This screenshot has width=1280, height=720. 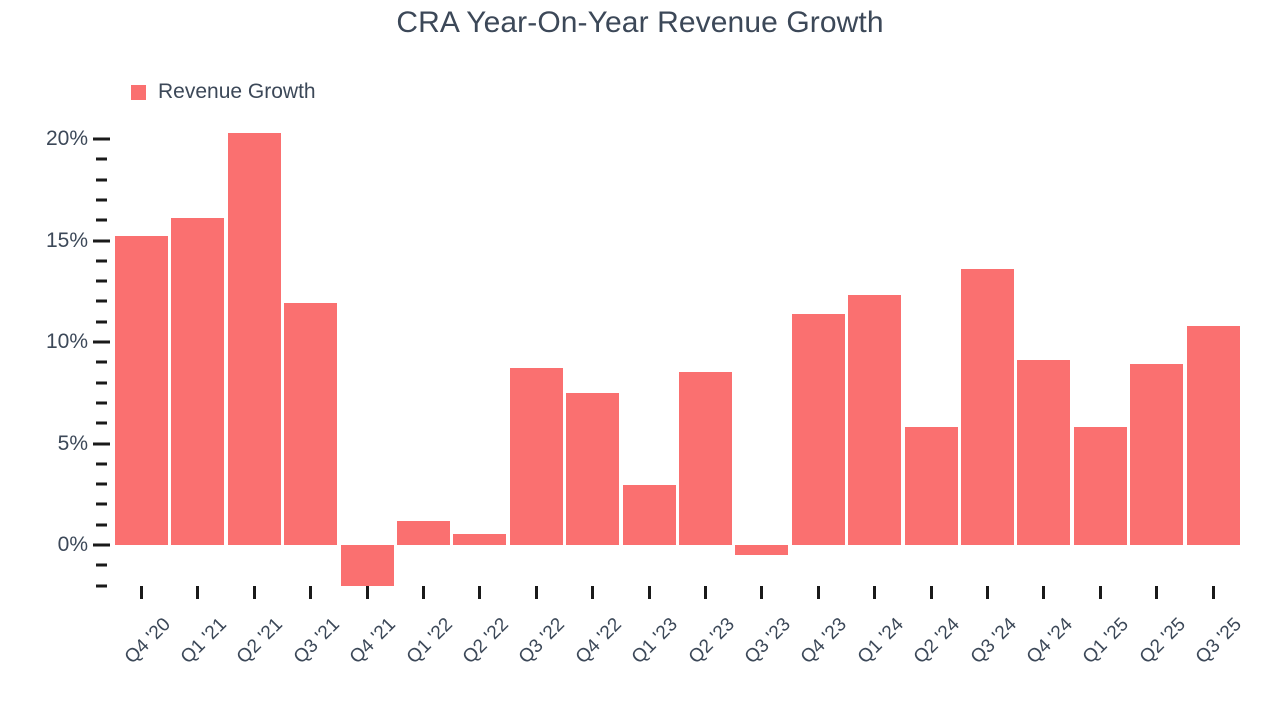 What do you see at coordinates (72, 544) in the screenshot?
I see `y-axis-tick-label: 0%` at bounding box center [72, 544].